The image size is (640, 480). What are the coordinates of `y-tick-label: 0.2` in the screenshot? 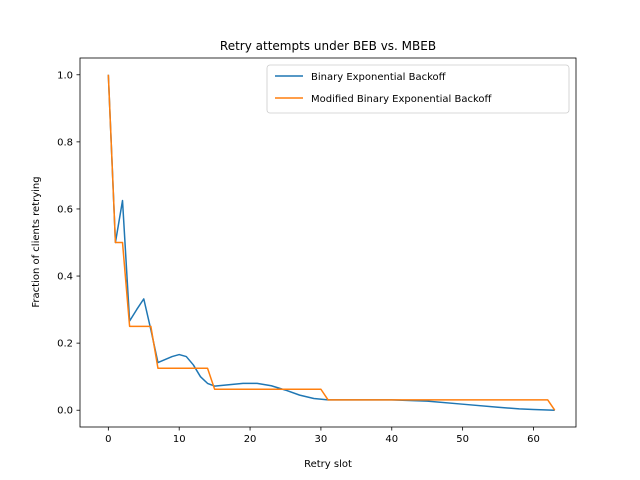 It's located at (65, 344).